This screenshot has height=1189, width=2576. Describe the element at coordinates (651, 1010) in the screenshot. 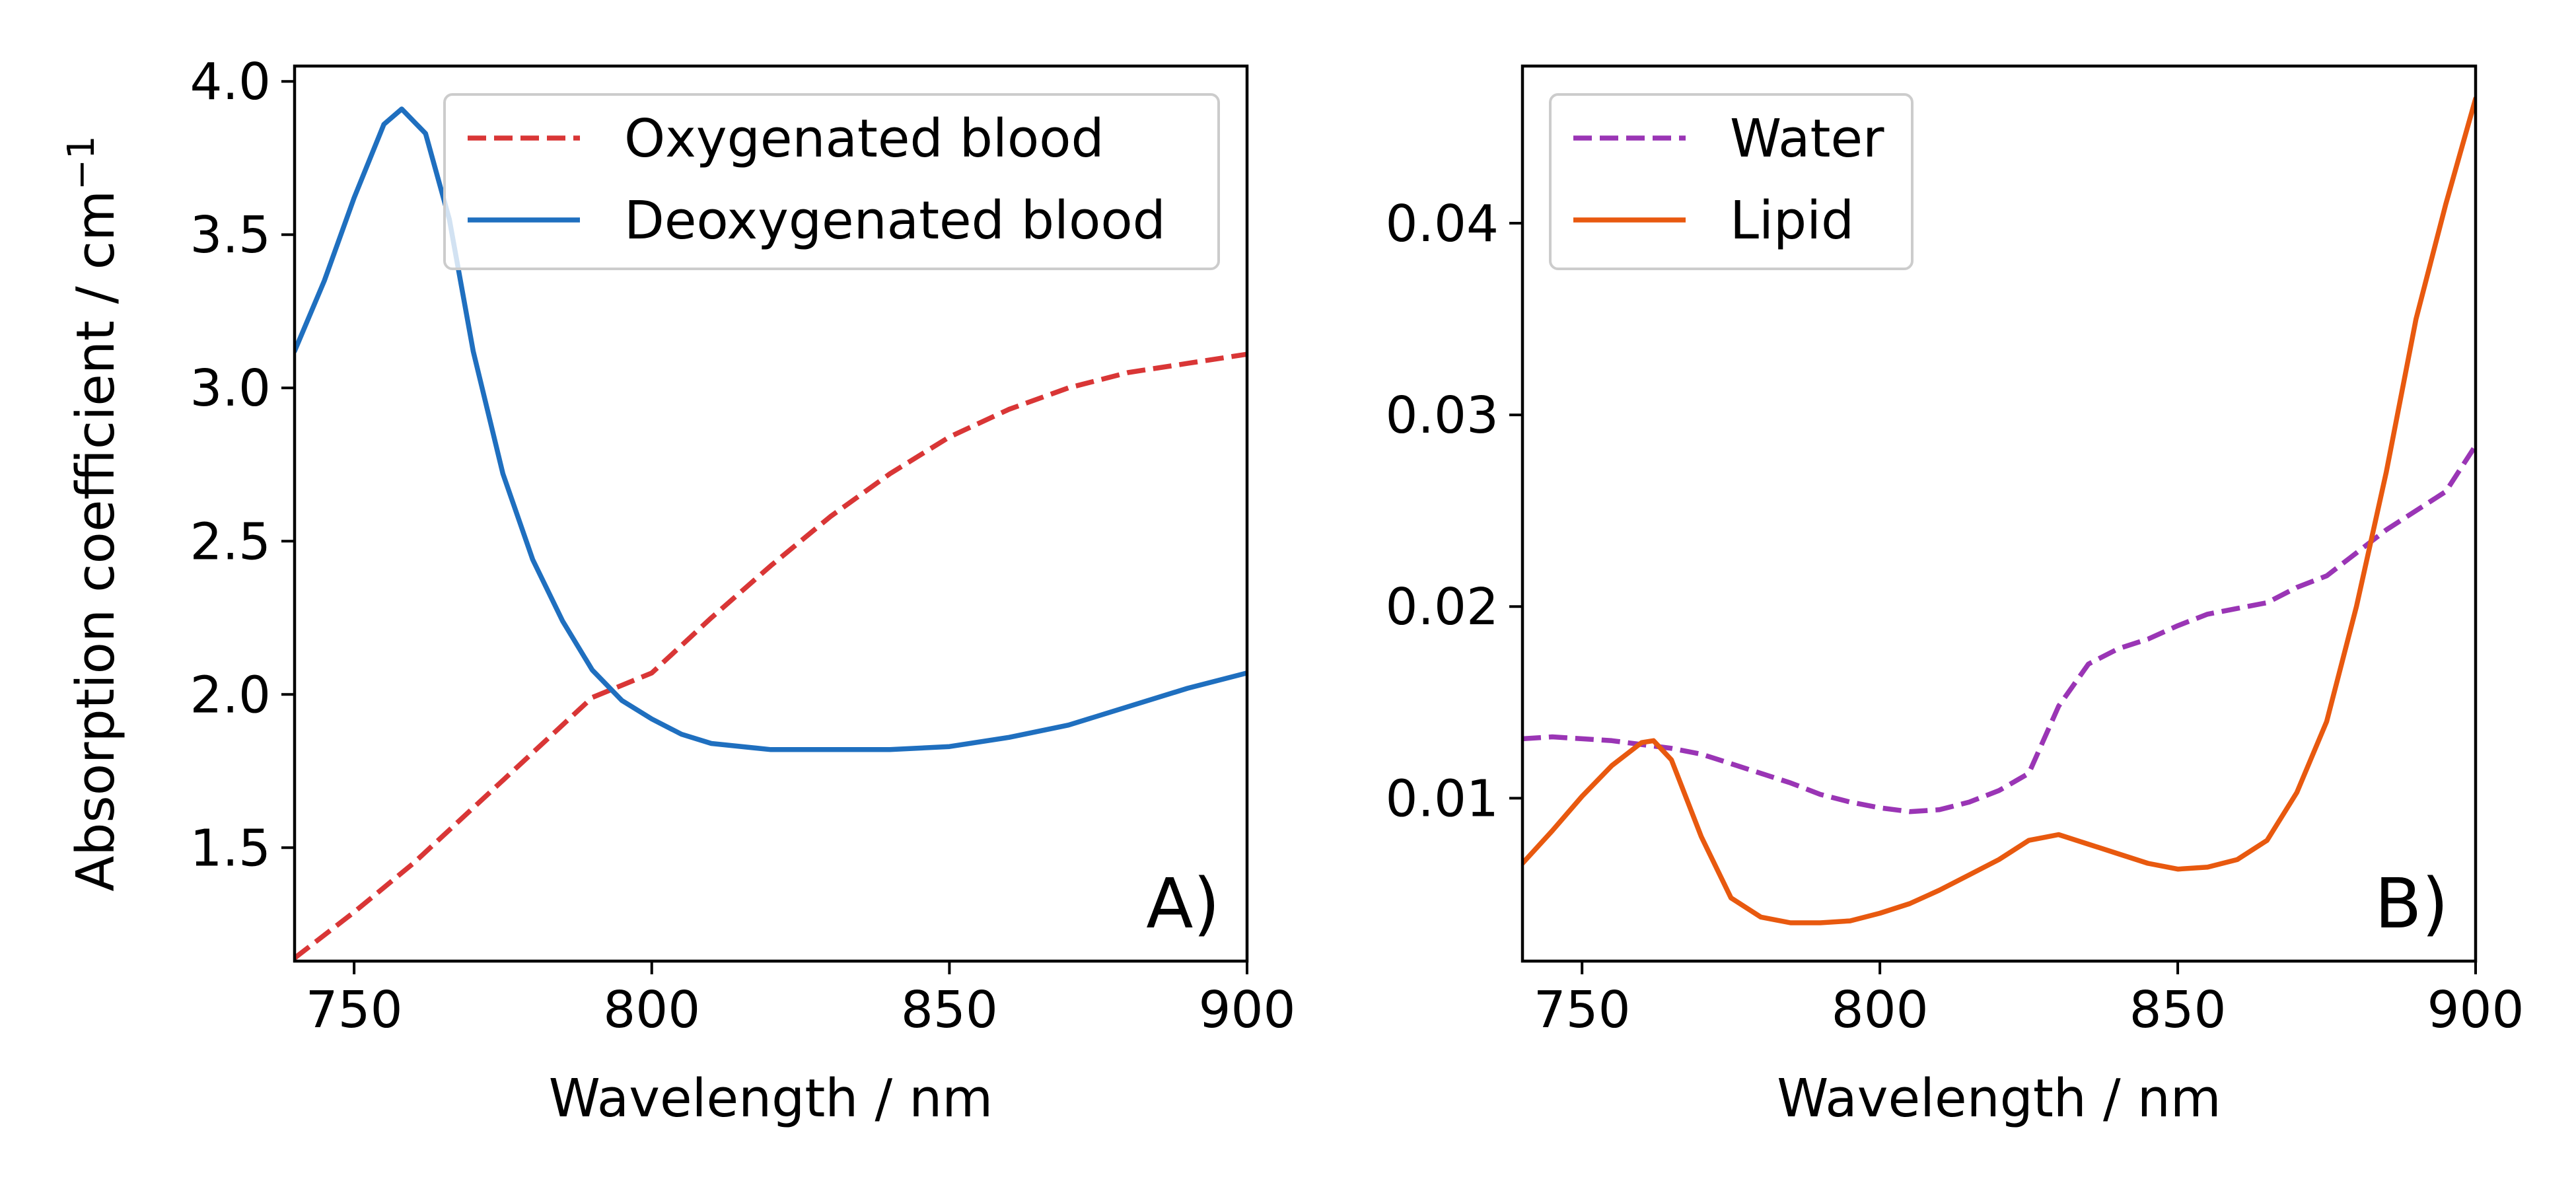

I see `panel-a-x-tick-label: 800` at that location.